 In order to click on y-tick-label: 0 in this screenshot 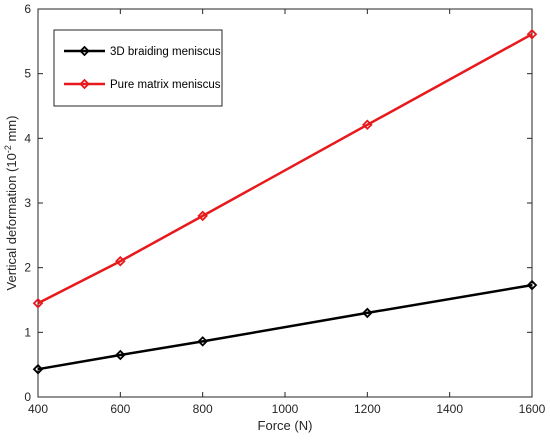, I will do `click(27, 397)`.